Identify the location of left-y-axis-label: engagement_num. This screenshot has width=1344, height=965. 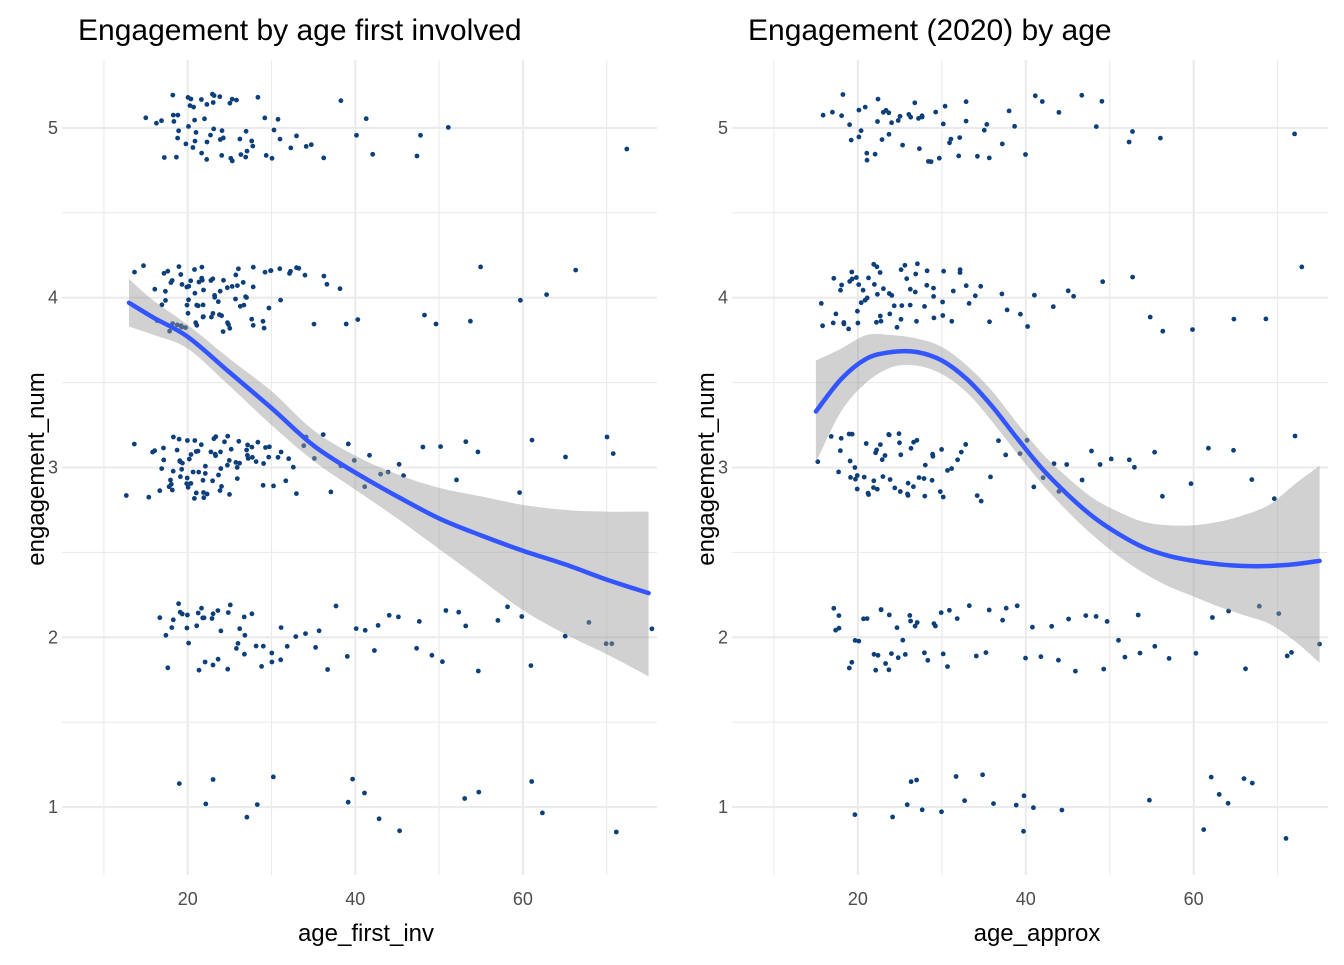
(36, 468).